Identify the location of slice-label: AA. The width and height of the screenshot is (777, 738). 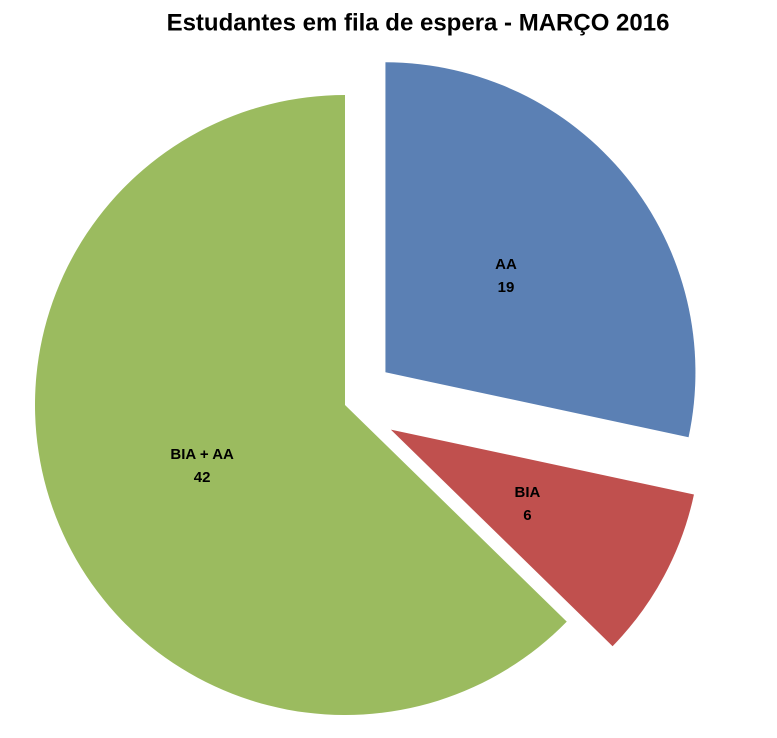
(506, 264).